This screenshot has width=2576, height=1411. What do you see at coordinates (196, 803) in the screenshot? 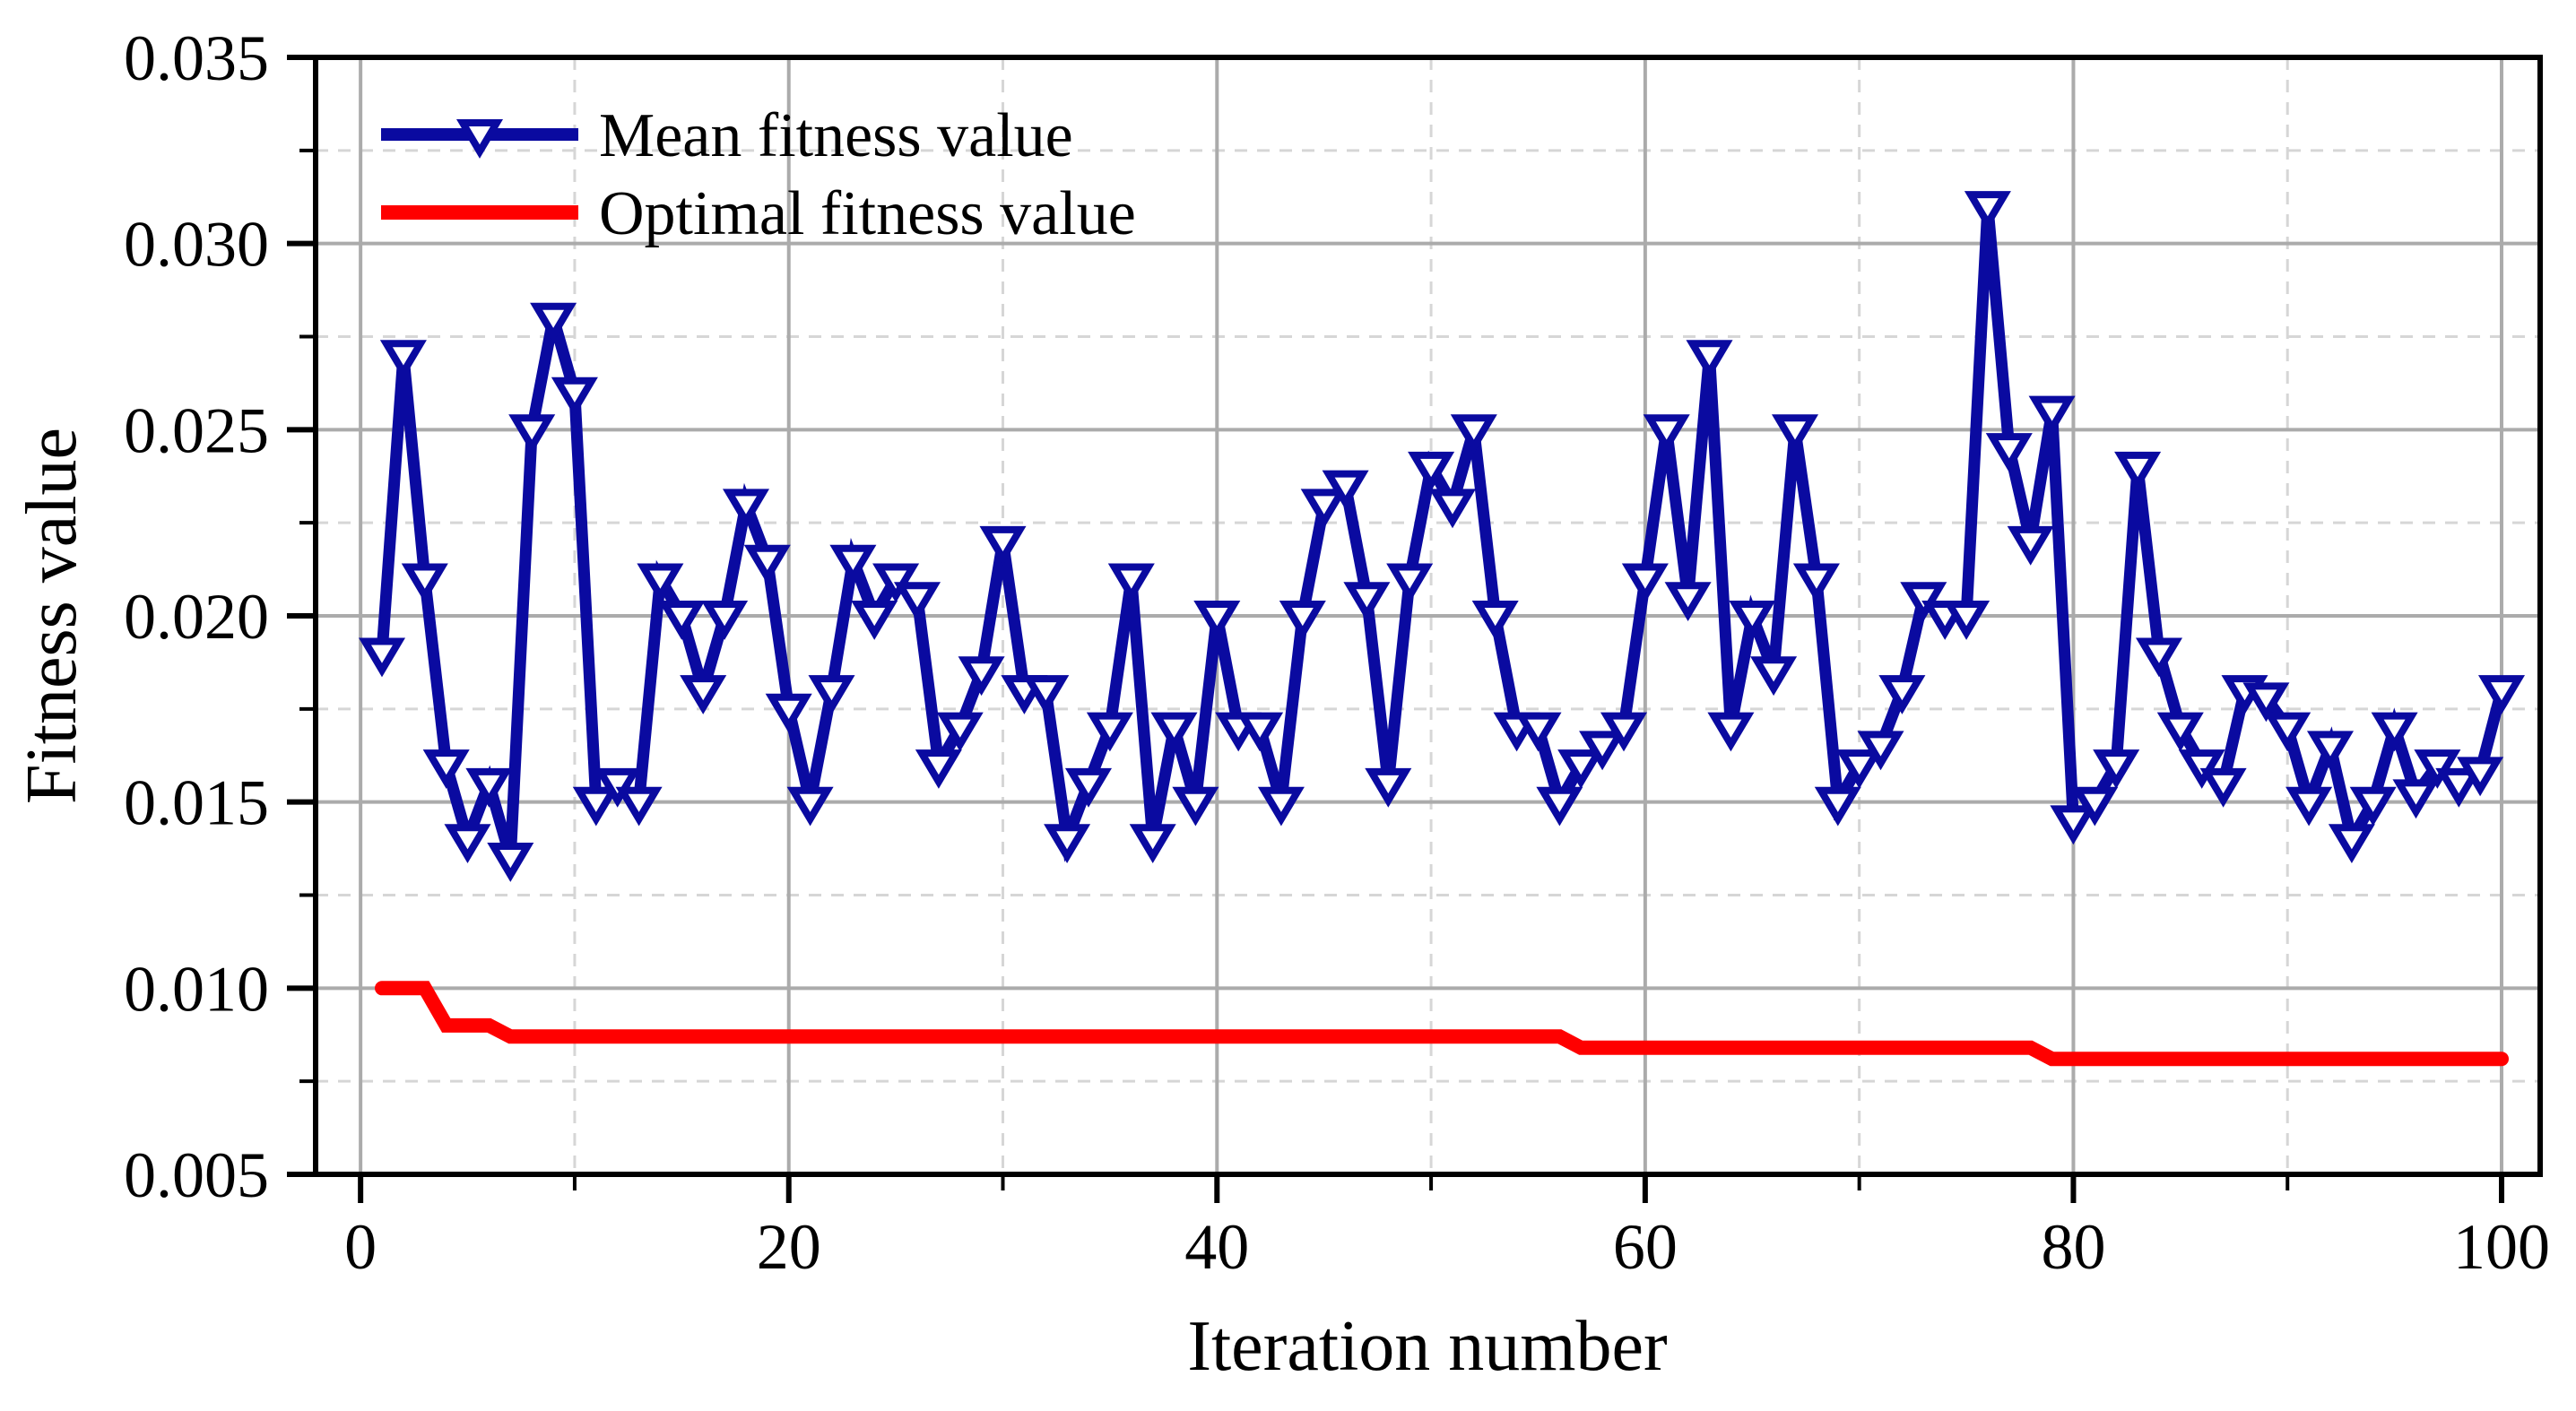
I see `y-tick-label: 0.015` at bounding box center [196, 803].